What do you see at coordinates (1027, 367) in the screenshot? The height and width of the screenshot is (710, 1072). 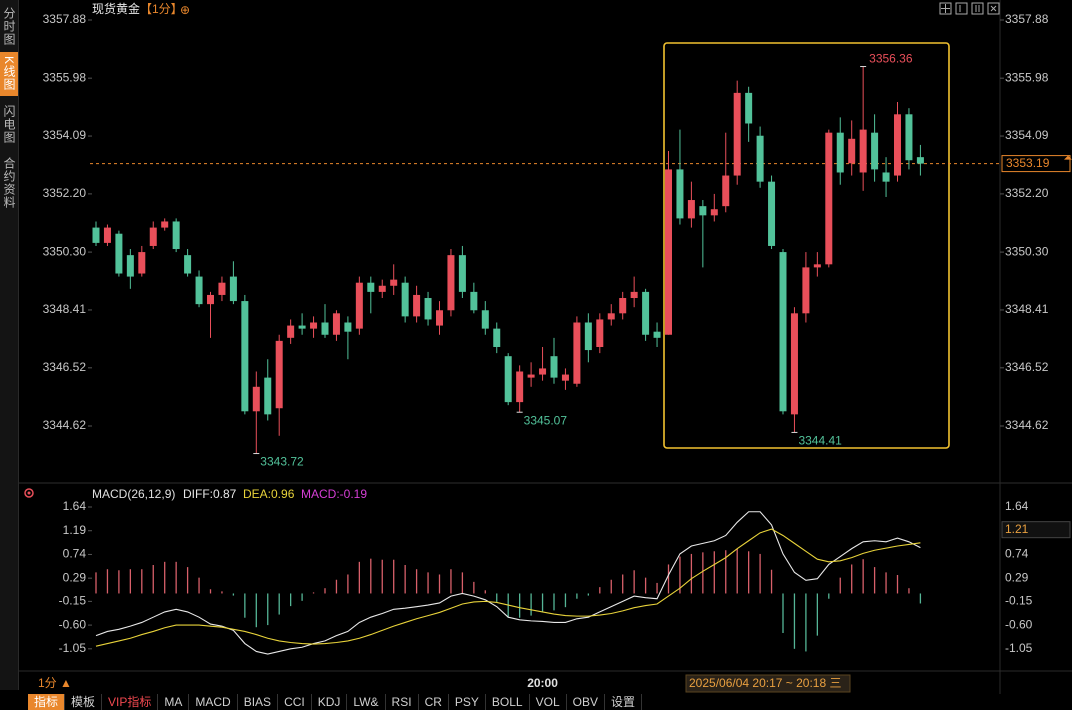 I see `y-tick-label-right: 3346.52` at bounding box center [1027, 367].